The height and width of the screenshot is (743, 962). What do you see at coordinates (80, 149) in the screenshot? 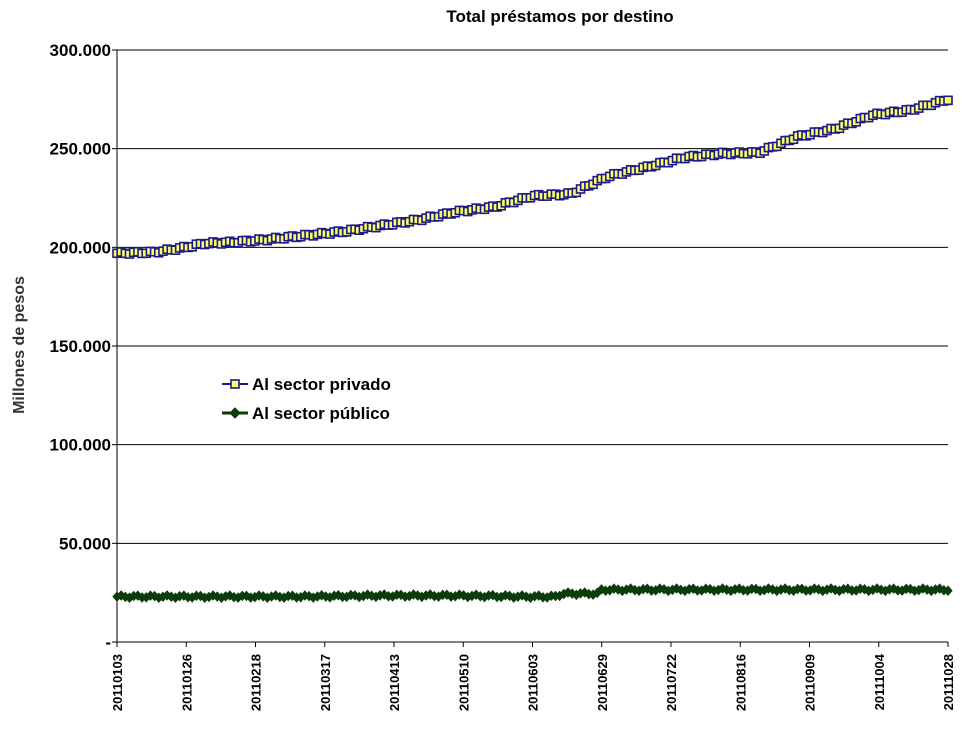
I see `y-tick-label: 250.000` at bounding box center [80, 149].